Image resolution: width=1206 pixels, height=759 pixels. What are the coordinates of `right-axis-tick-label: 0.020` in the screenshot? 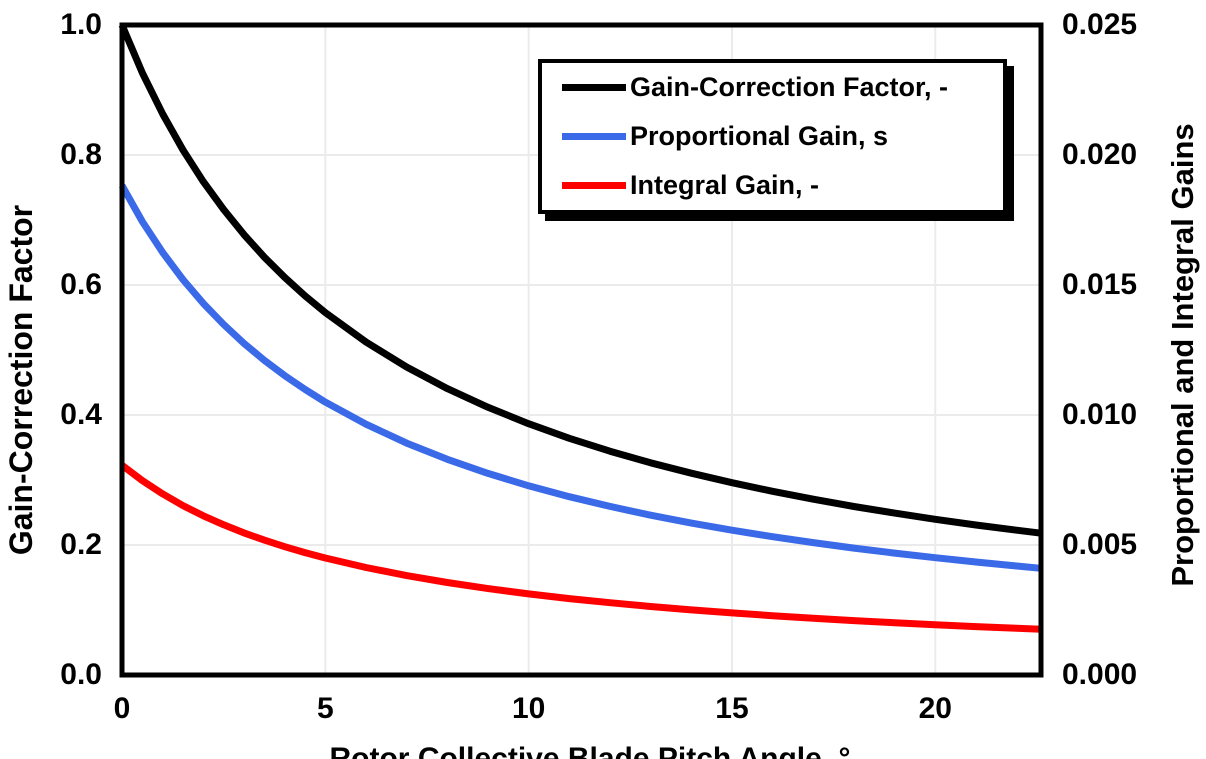 It's located at (1100, 154).